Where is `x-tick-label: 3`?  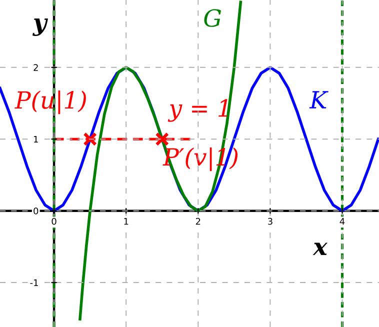
x-tick-label: 3 is located at coordinates (270, 221).